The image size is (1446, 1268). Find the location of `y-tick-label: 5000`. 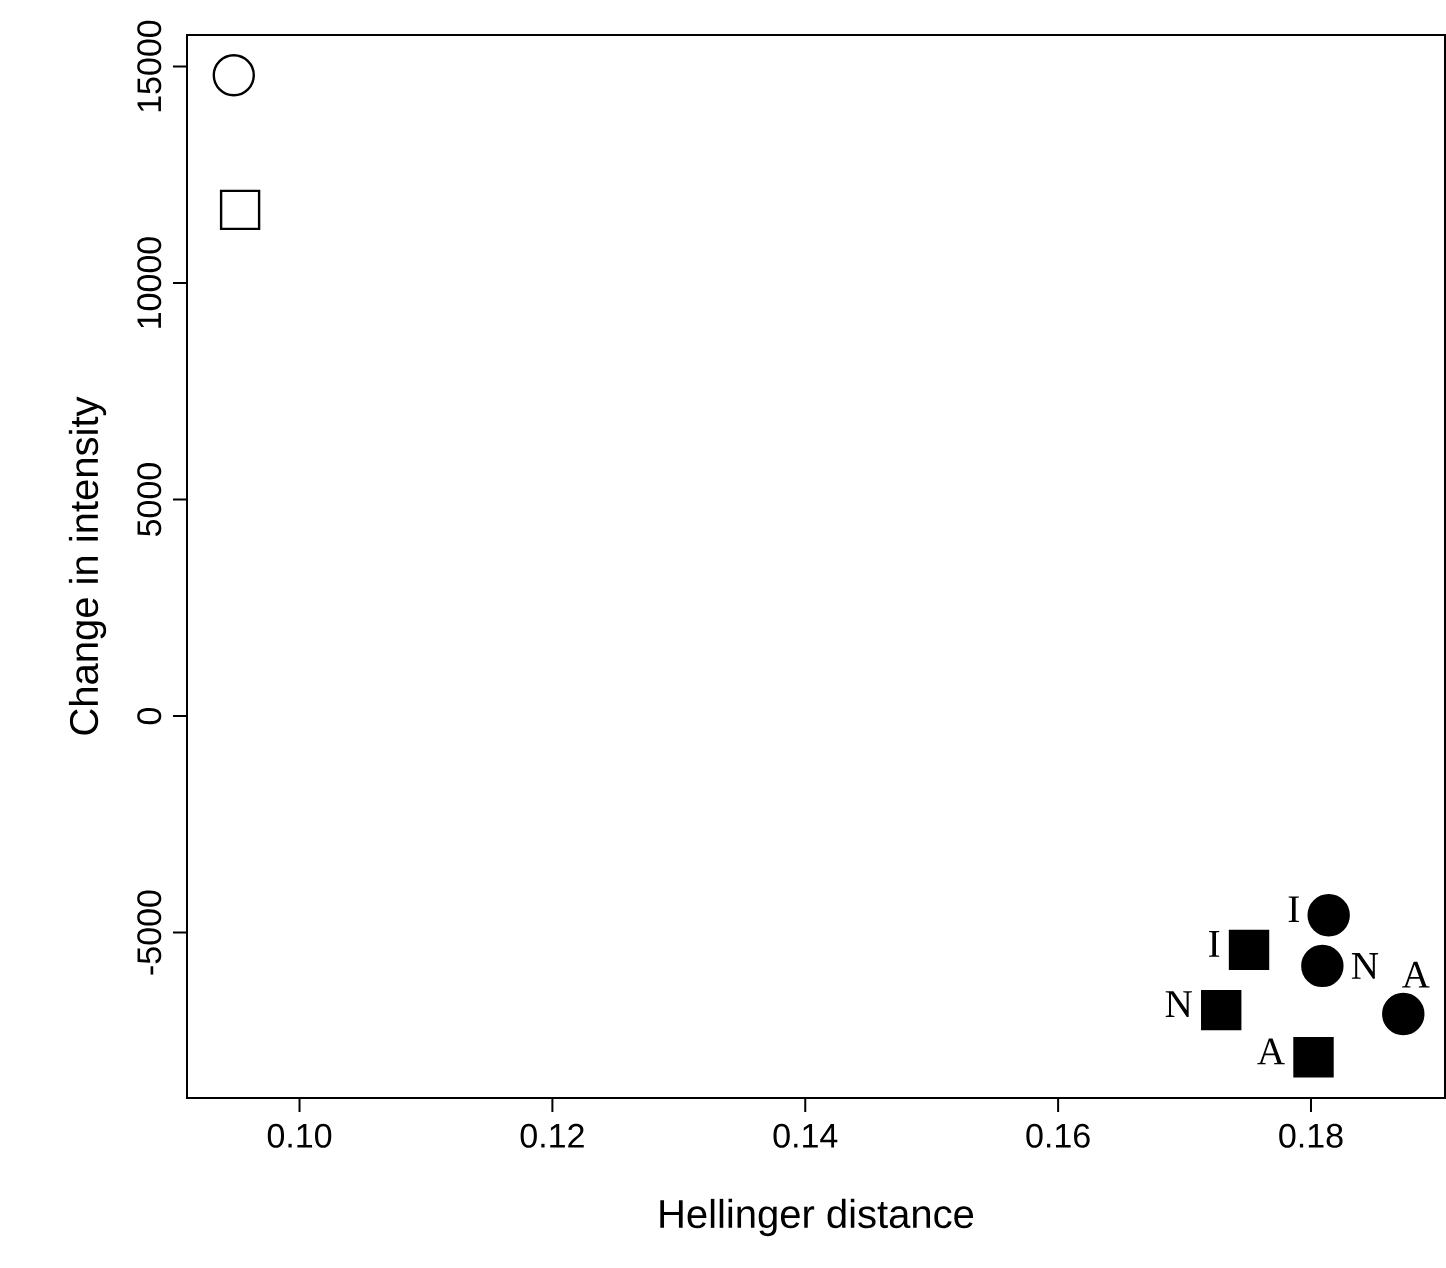

y-tick-label: 5000 is located at coordinates (149, 500).